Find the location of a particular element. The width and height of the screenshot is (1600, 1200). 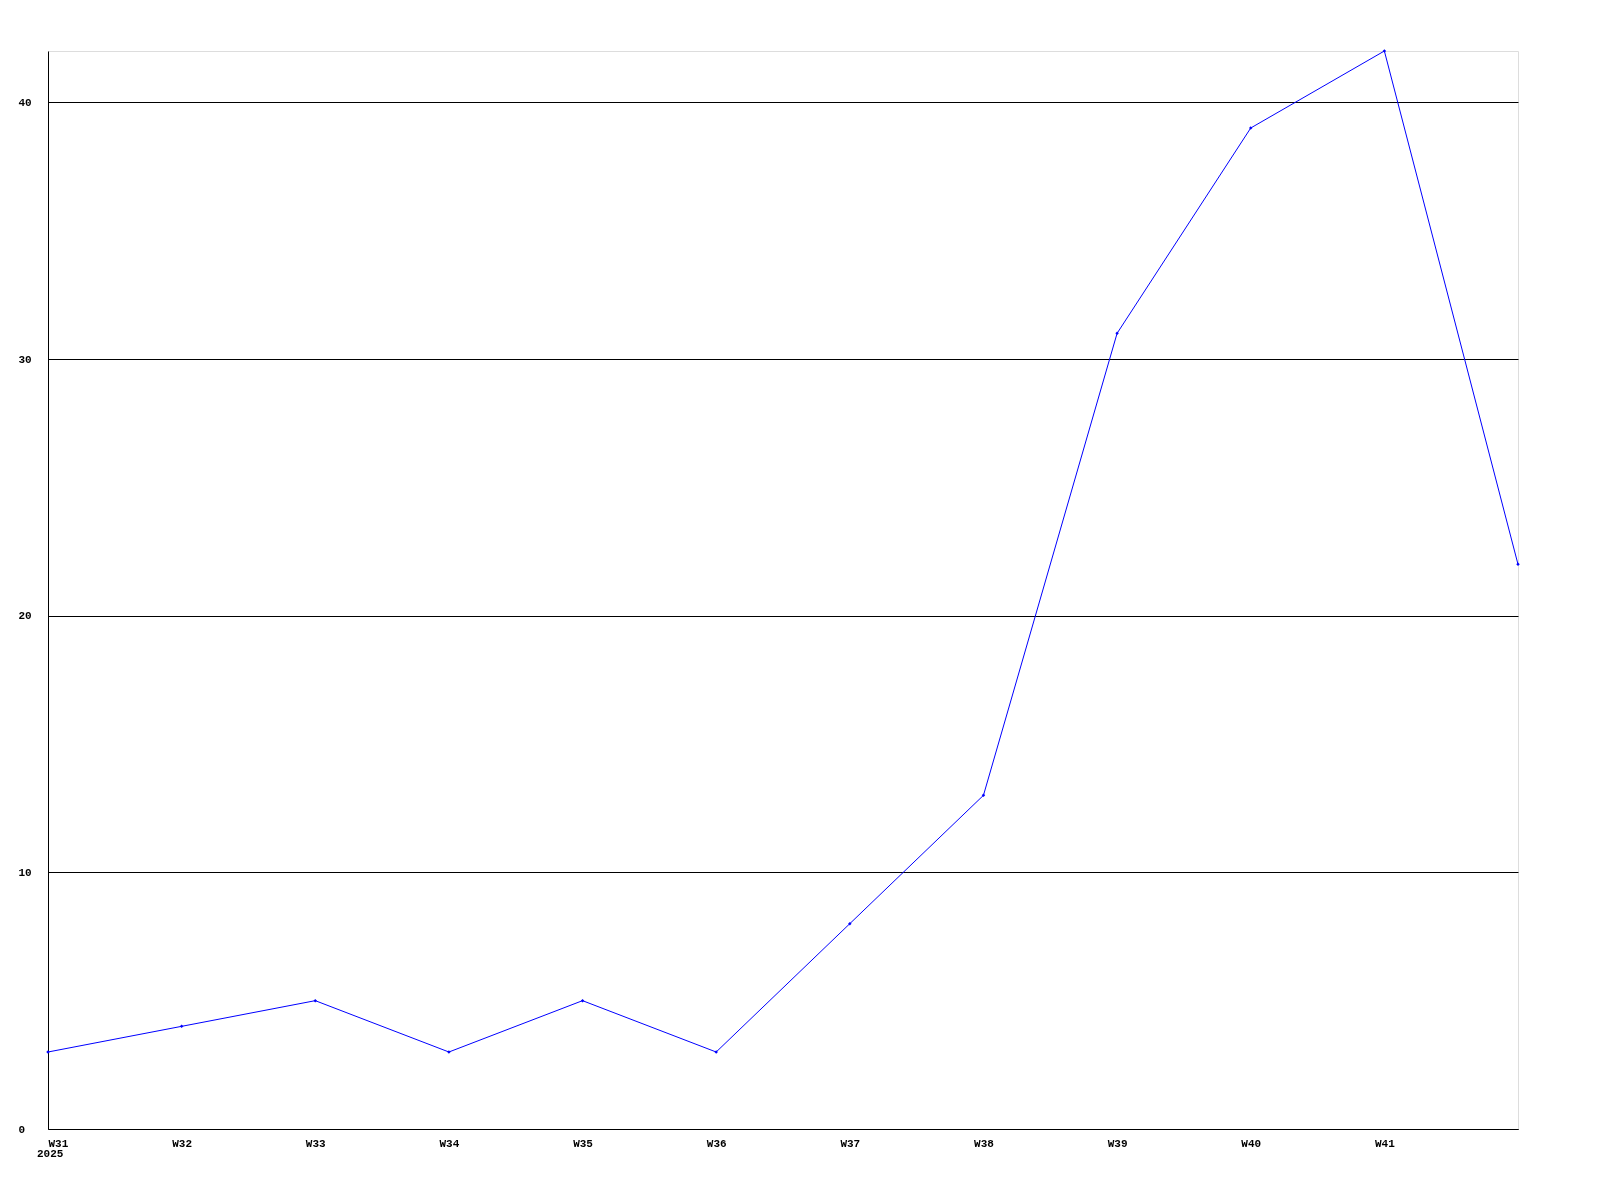

x-tick-label: W32 is located at coordinates (182, 1143).